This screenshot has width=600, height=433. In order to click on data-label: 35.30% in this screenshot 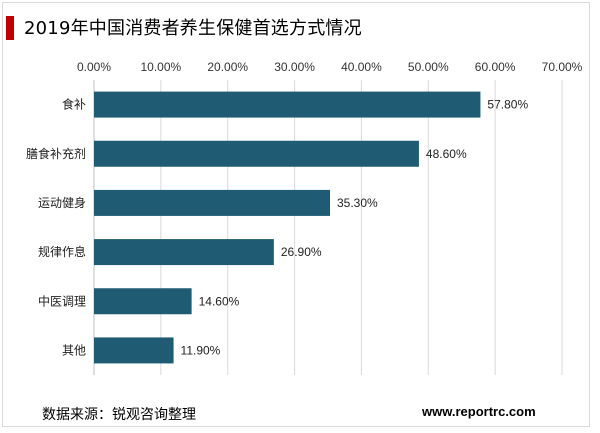, I will do `click(357, 203)`.